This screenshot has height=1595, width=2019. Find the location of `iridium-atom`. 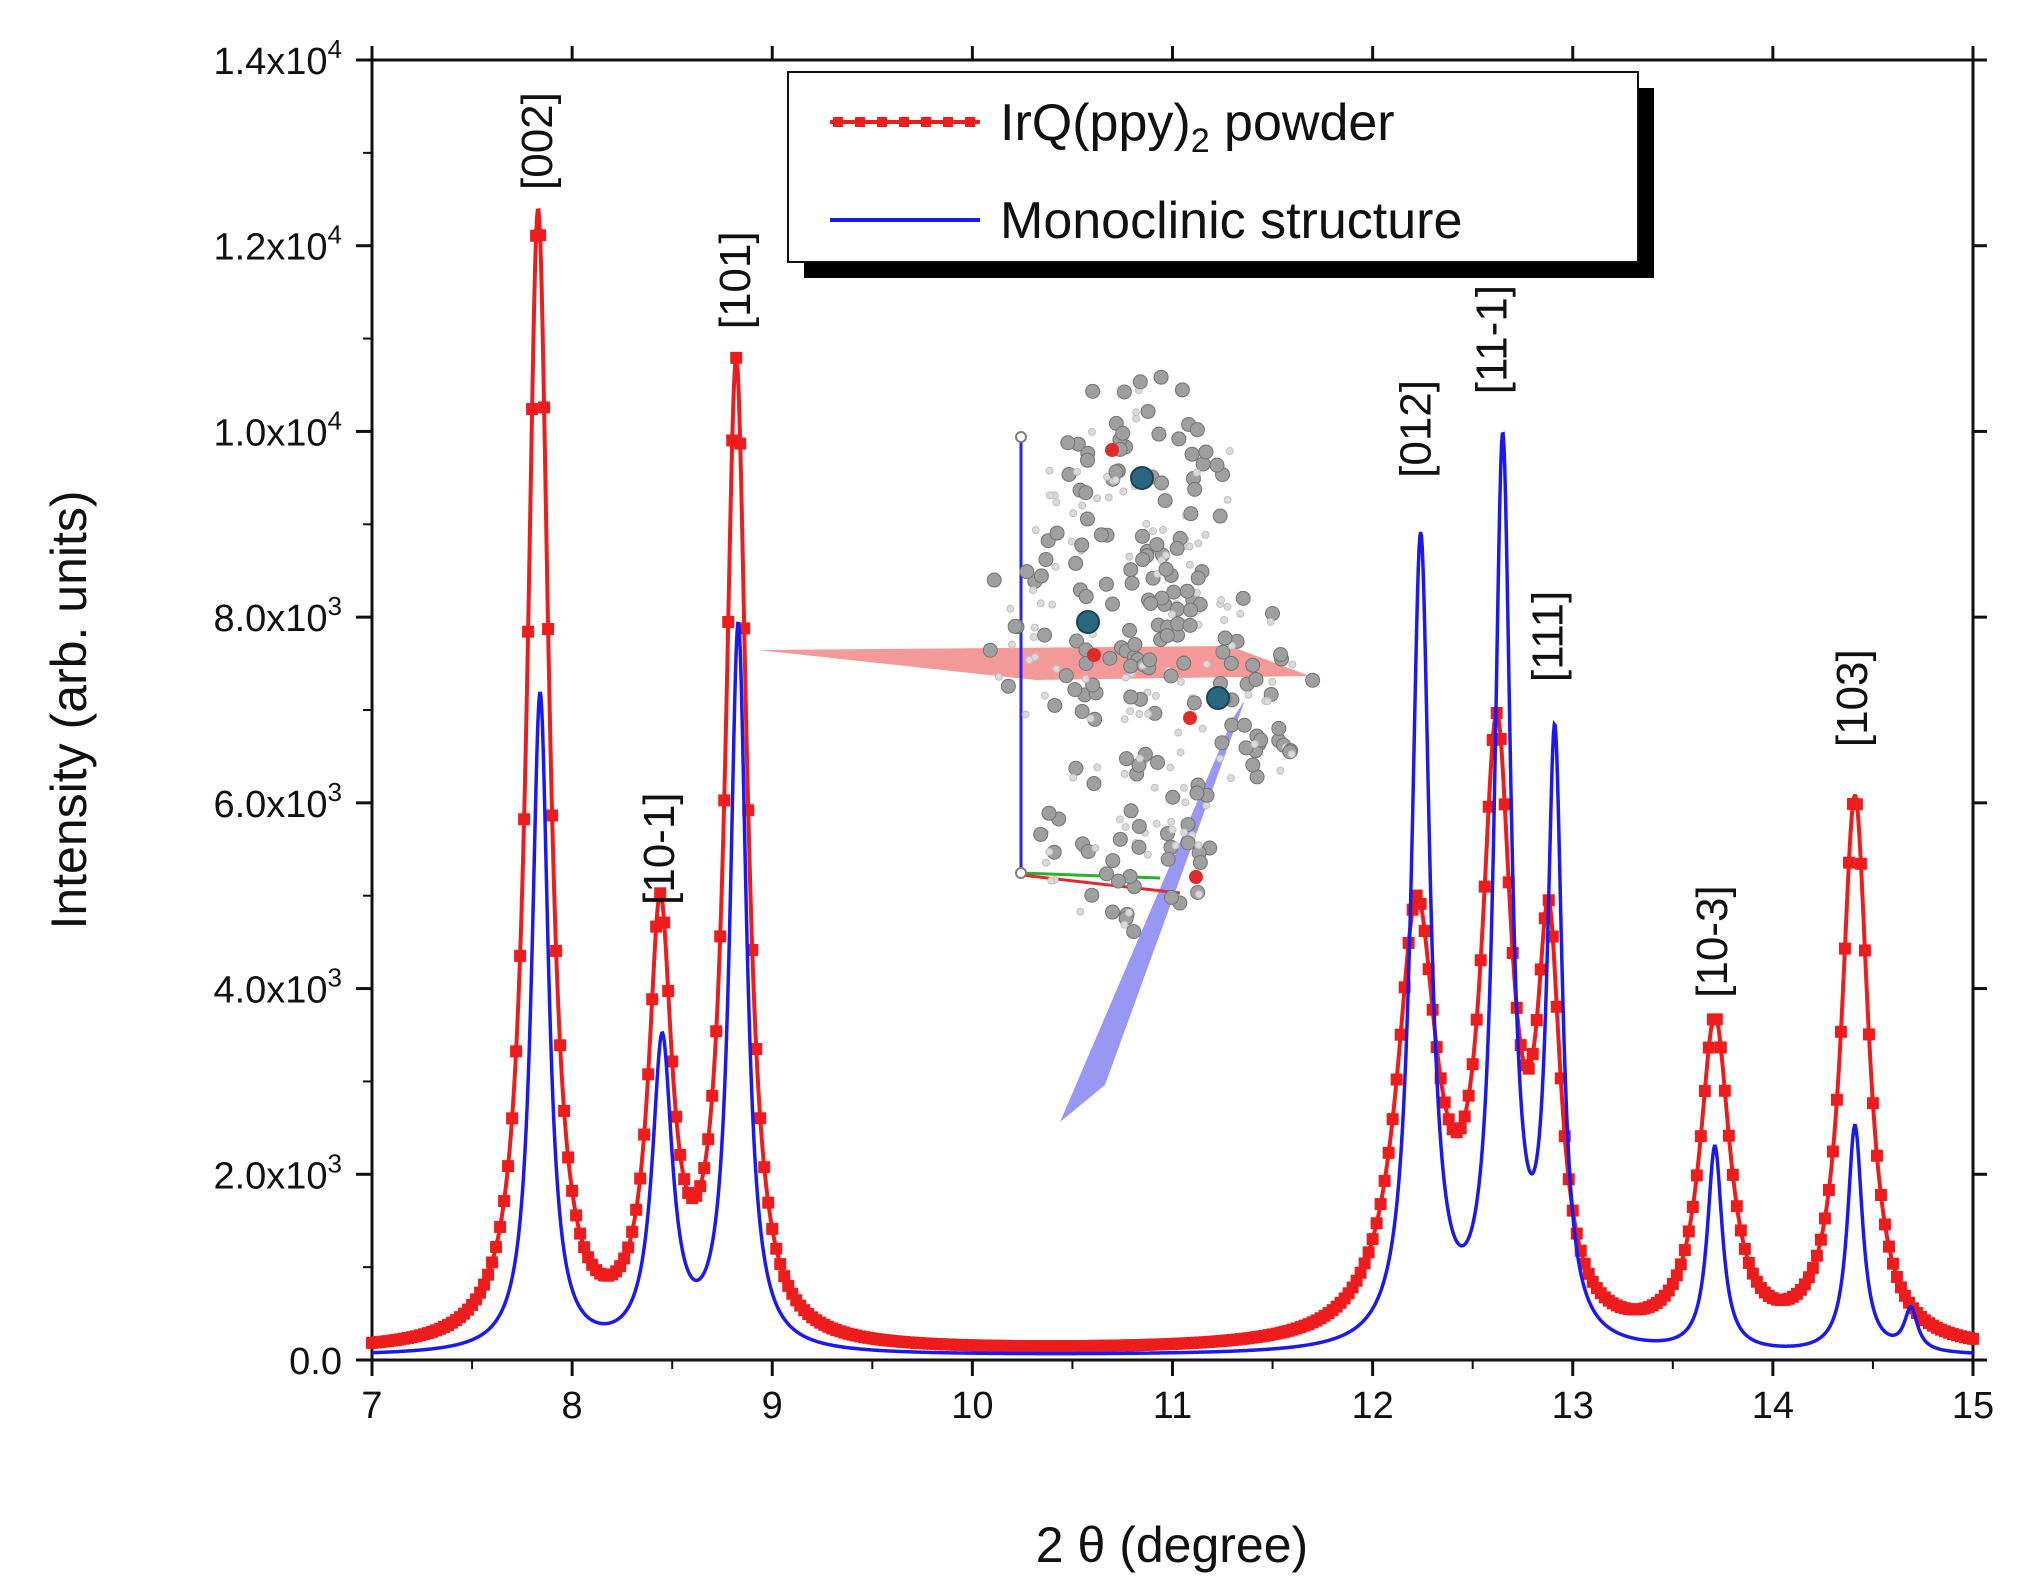

iridium-atom is located at coordinates (1088, 622).